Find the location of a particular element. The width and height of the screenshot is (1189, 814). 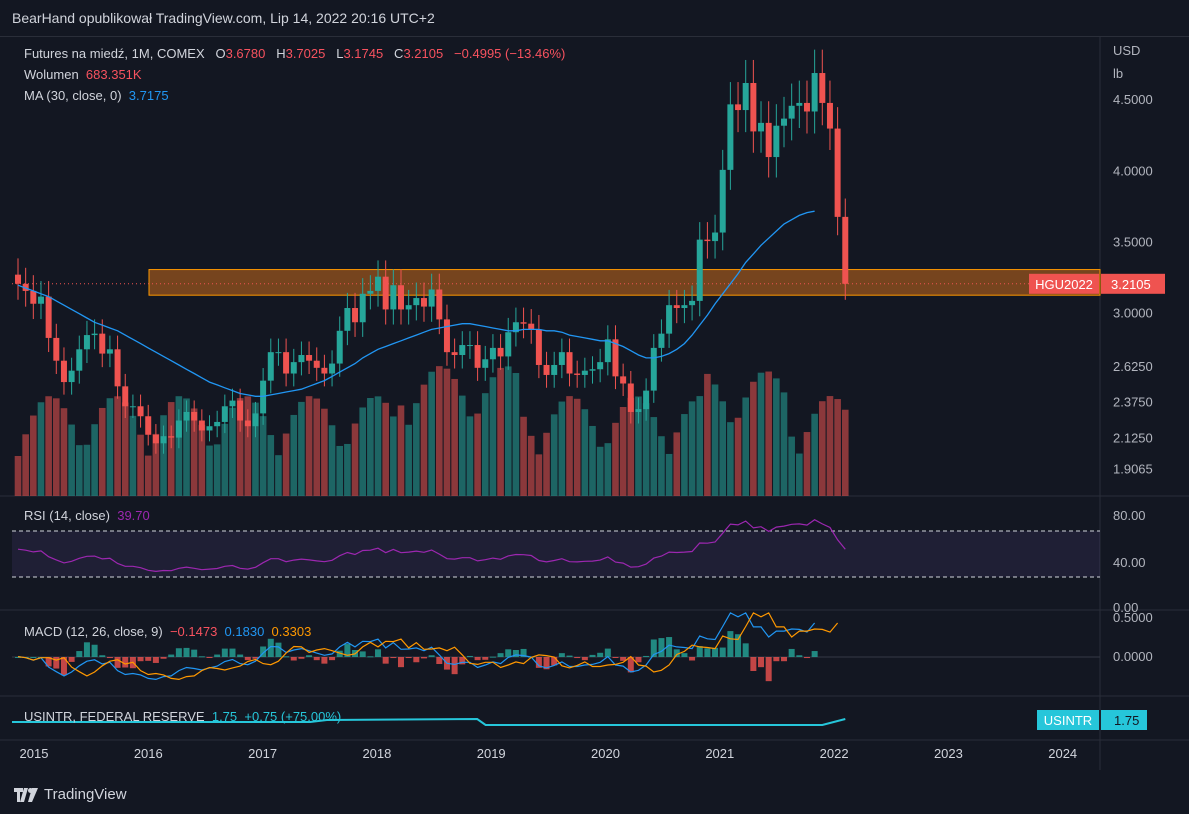

ticker-badge-text: HGU2022 is located at coordinates (1064, 284).